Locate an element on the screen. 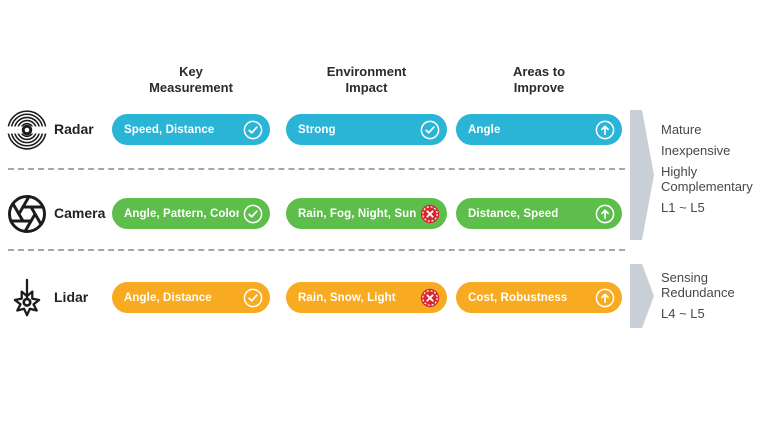 Image resolution: width=768 pixels, height=432 pixels. header-line: Improve is located at coordinates (539, 87).